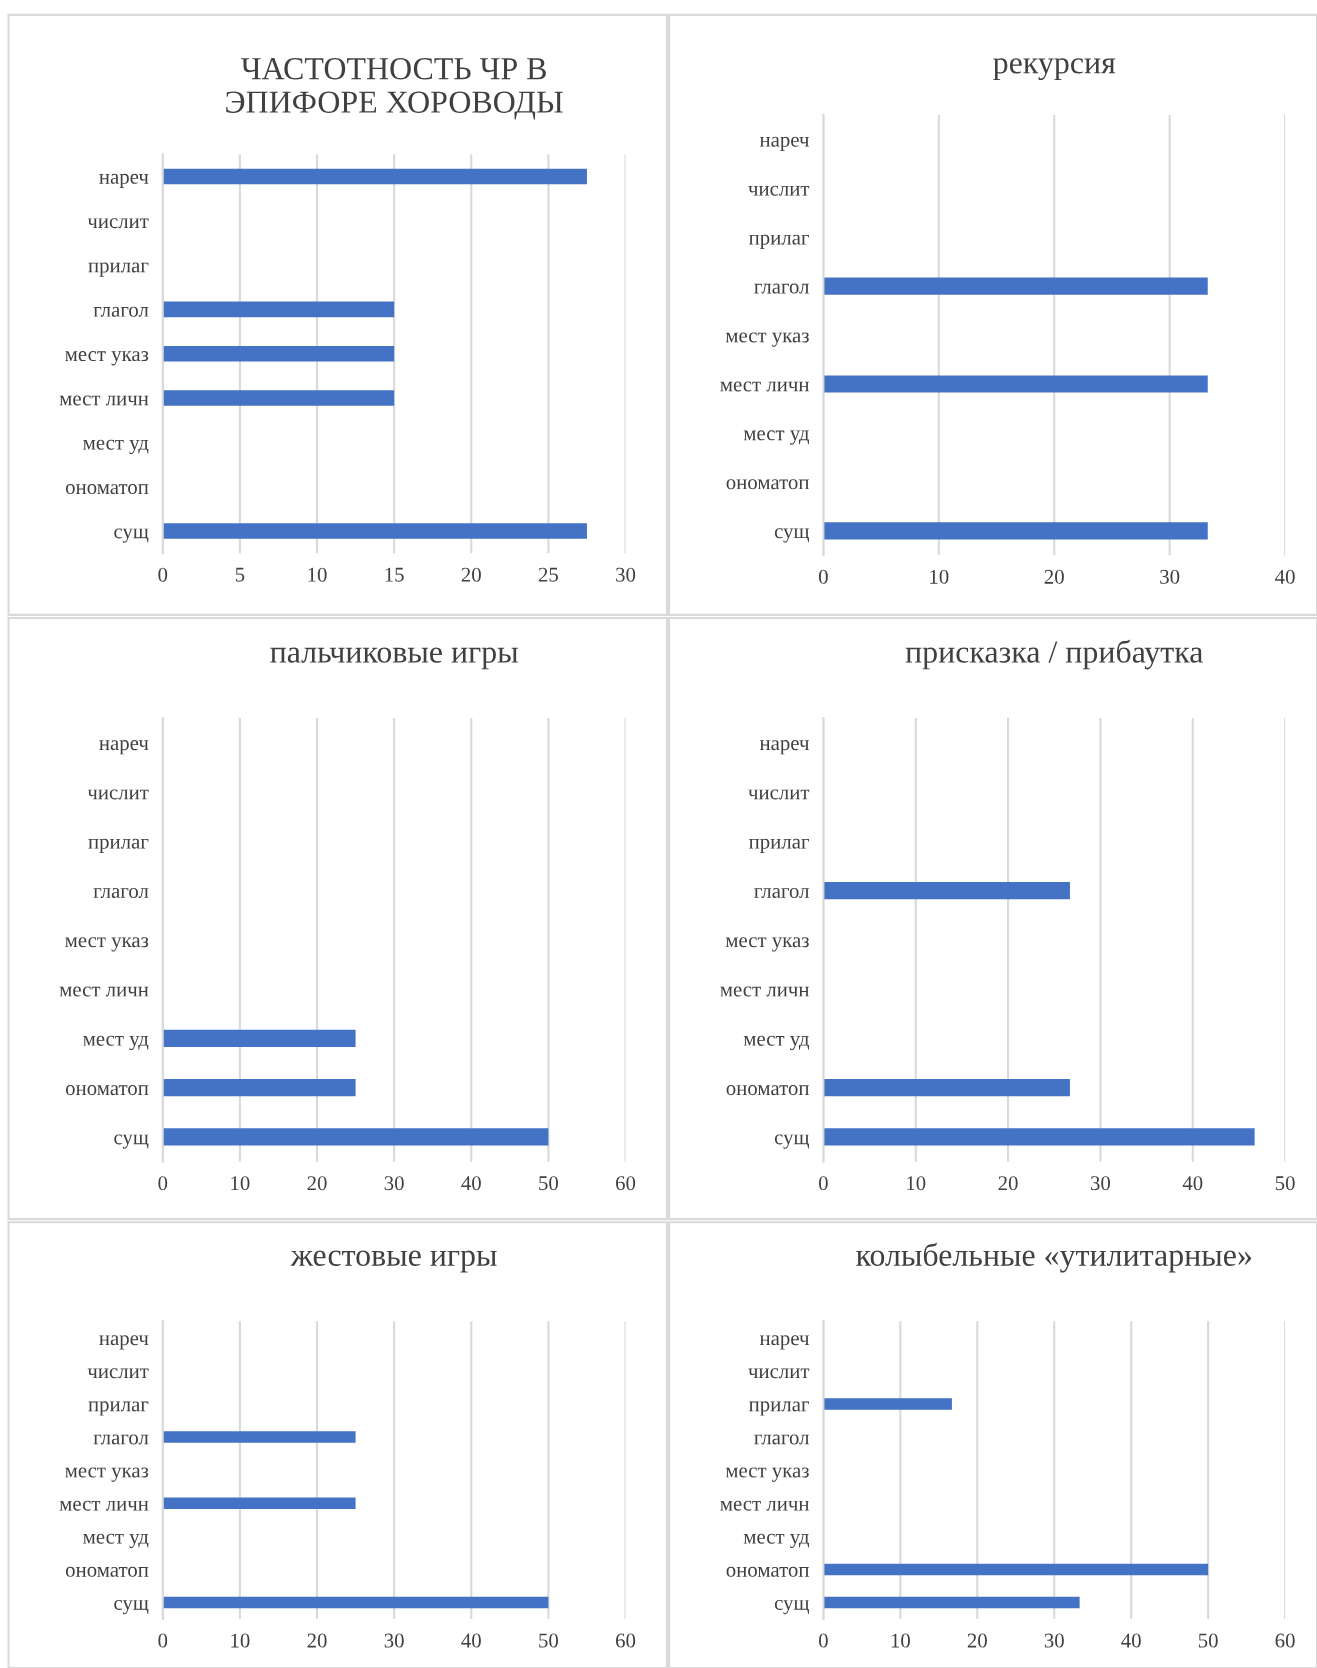  Describe the element at coordinates (394, 574) in the screenshot. I see `x-tick-label: 15` at that location.